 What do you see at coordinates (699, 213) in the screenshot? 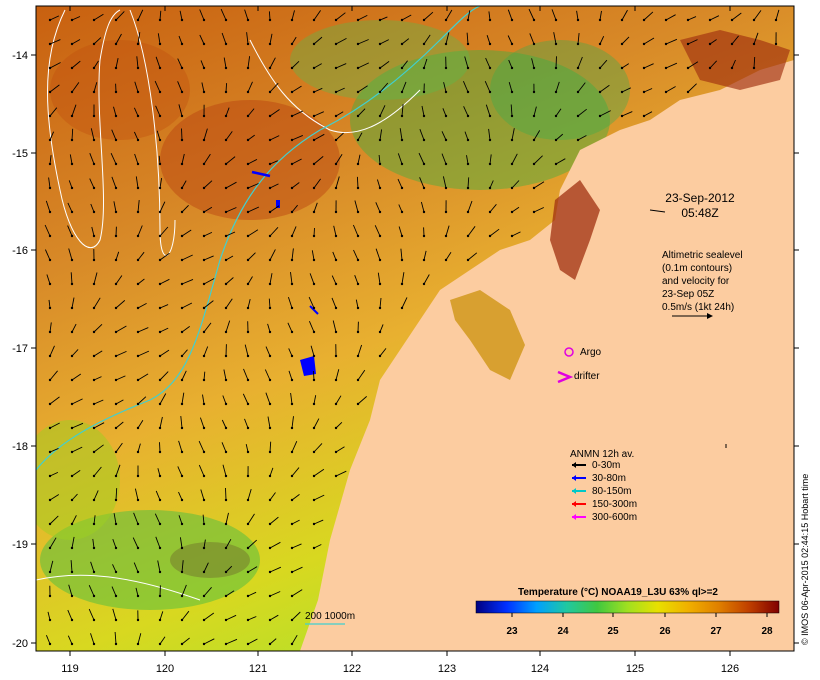
I see `time-label: 05:48Z` at bounding box center [699, 213].